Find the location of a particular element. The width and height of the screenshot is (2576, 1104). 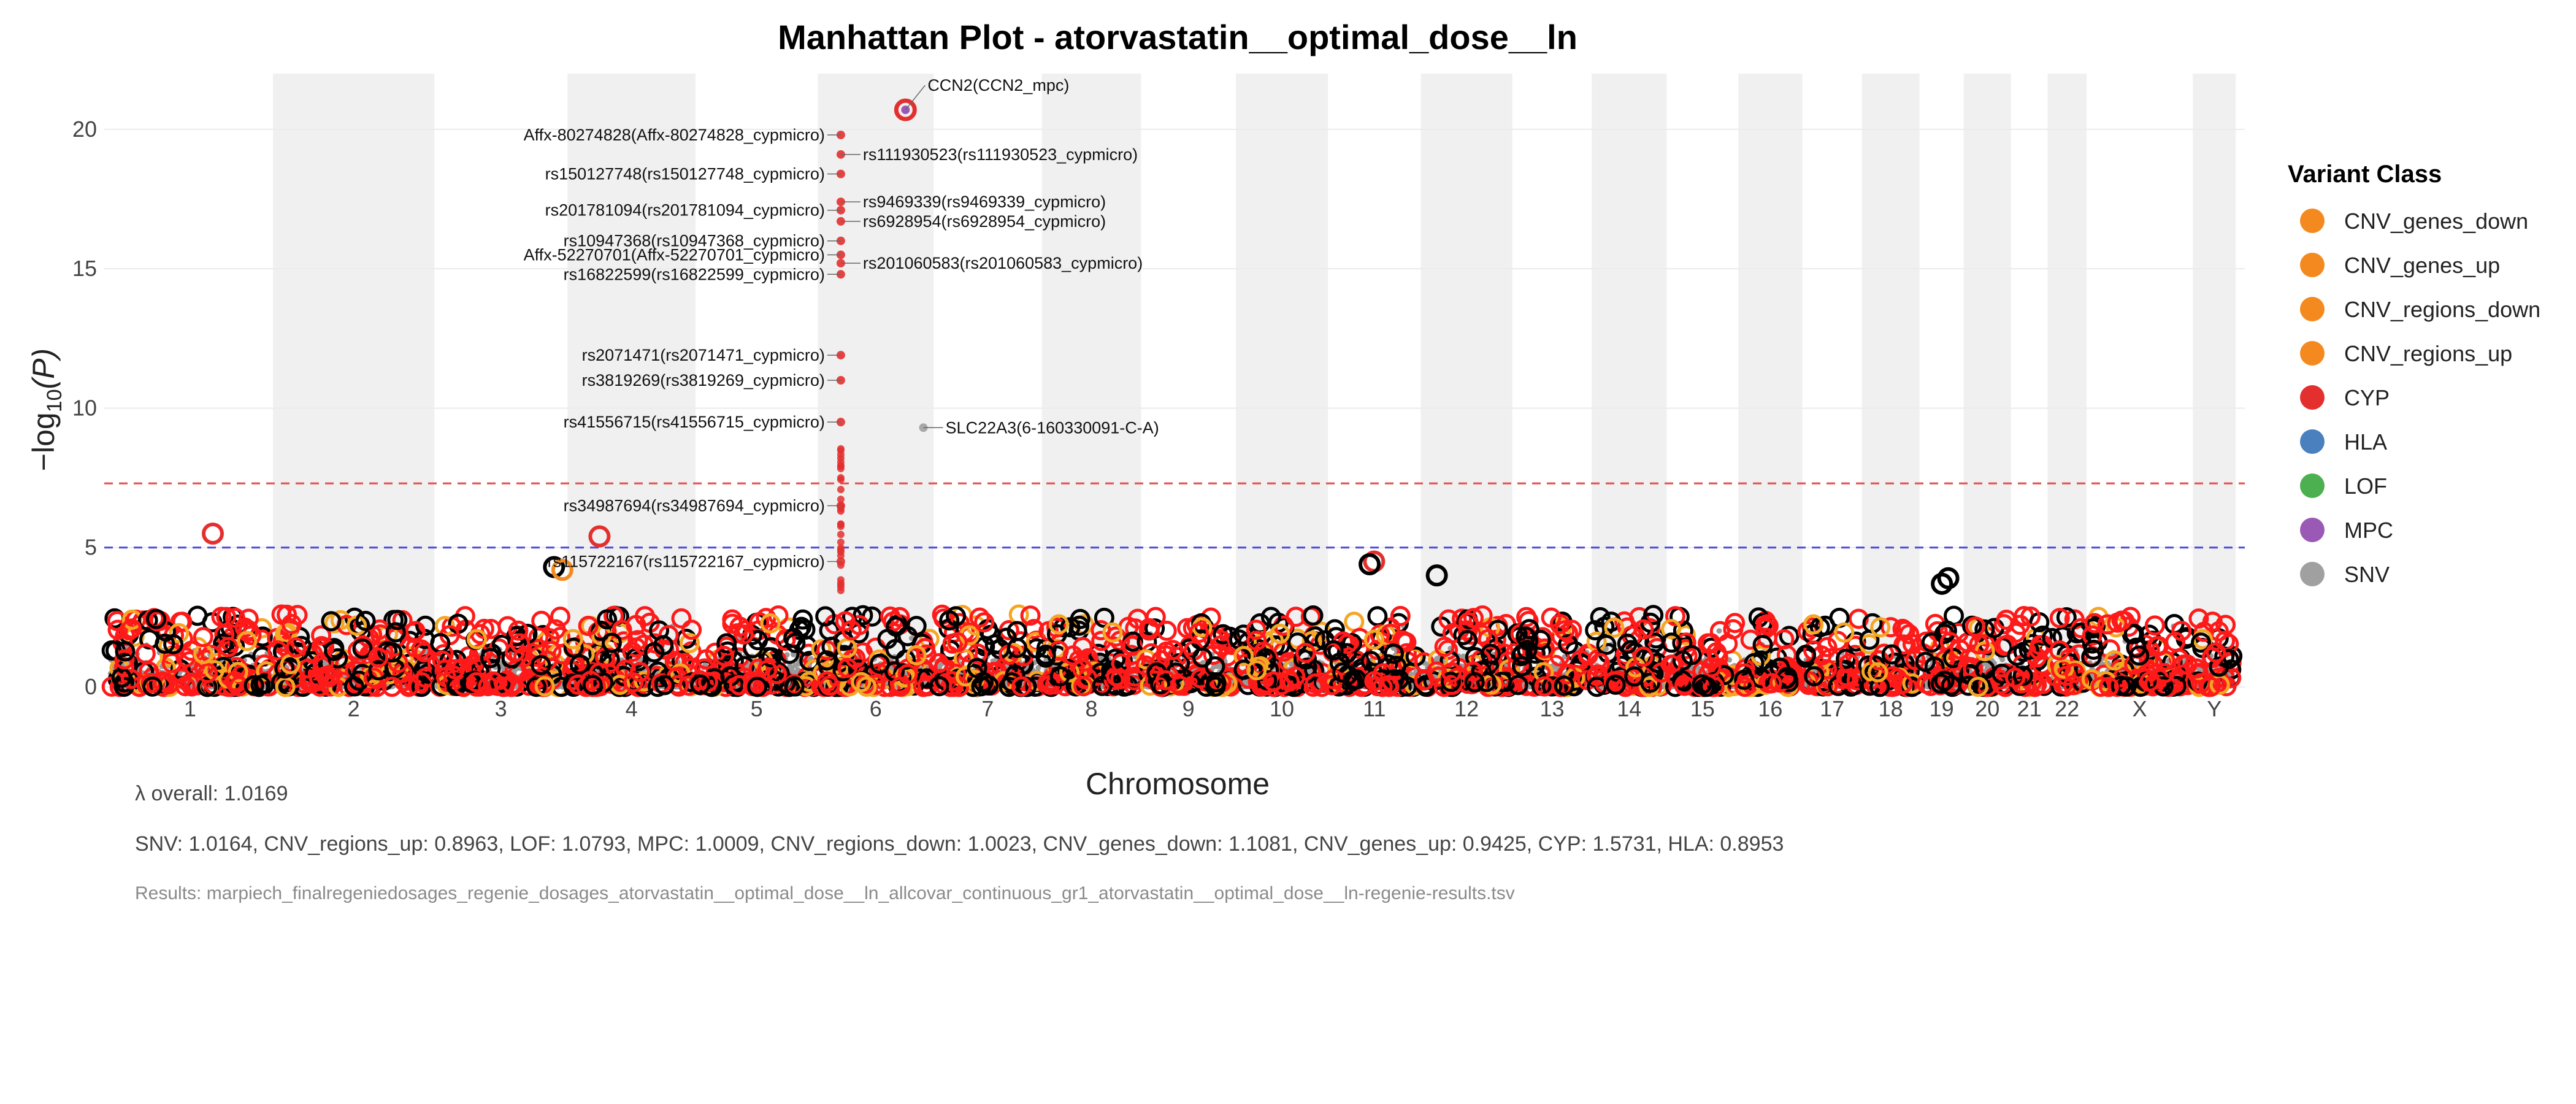

chromosome-band-Y is located at coordinates (2214, 380).